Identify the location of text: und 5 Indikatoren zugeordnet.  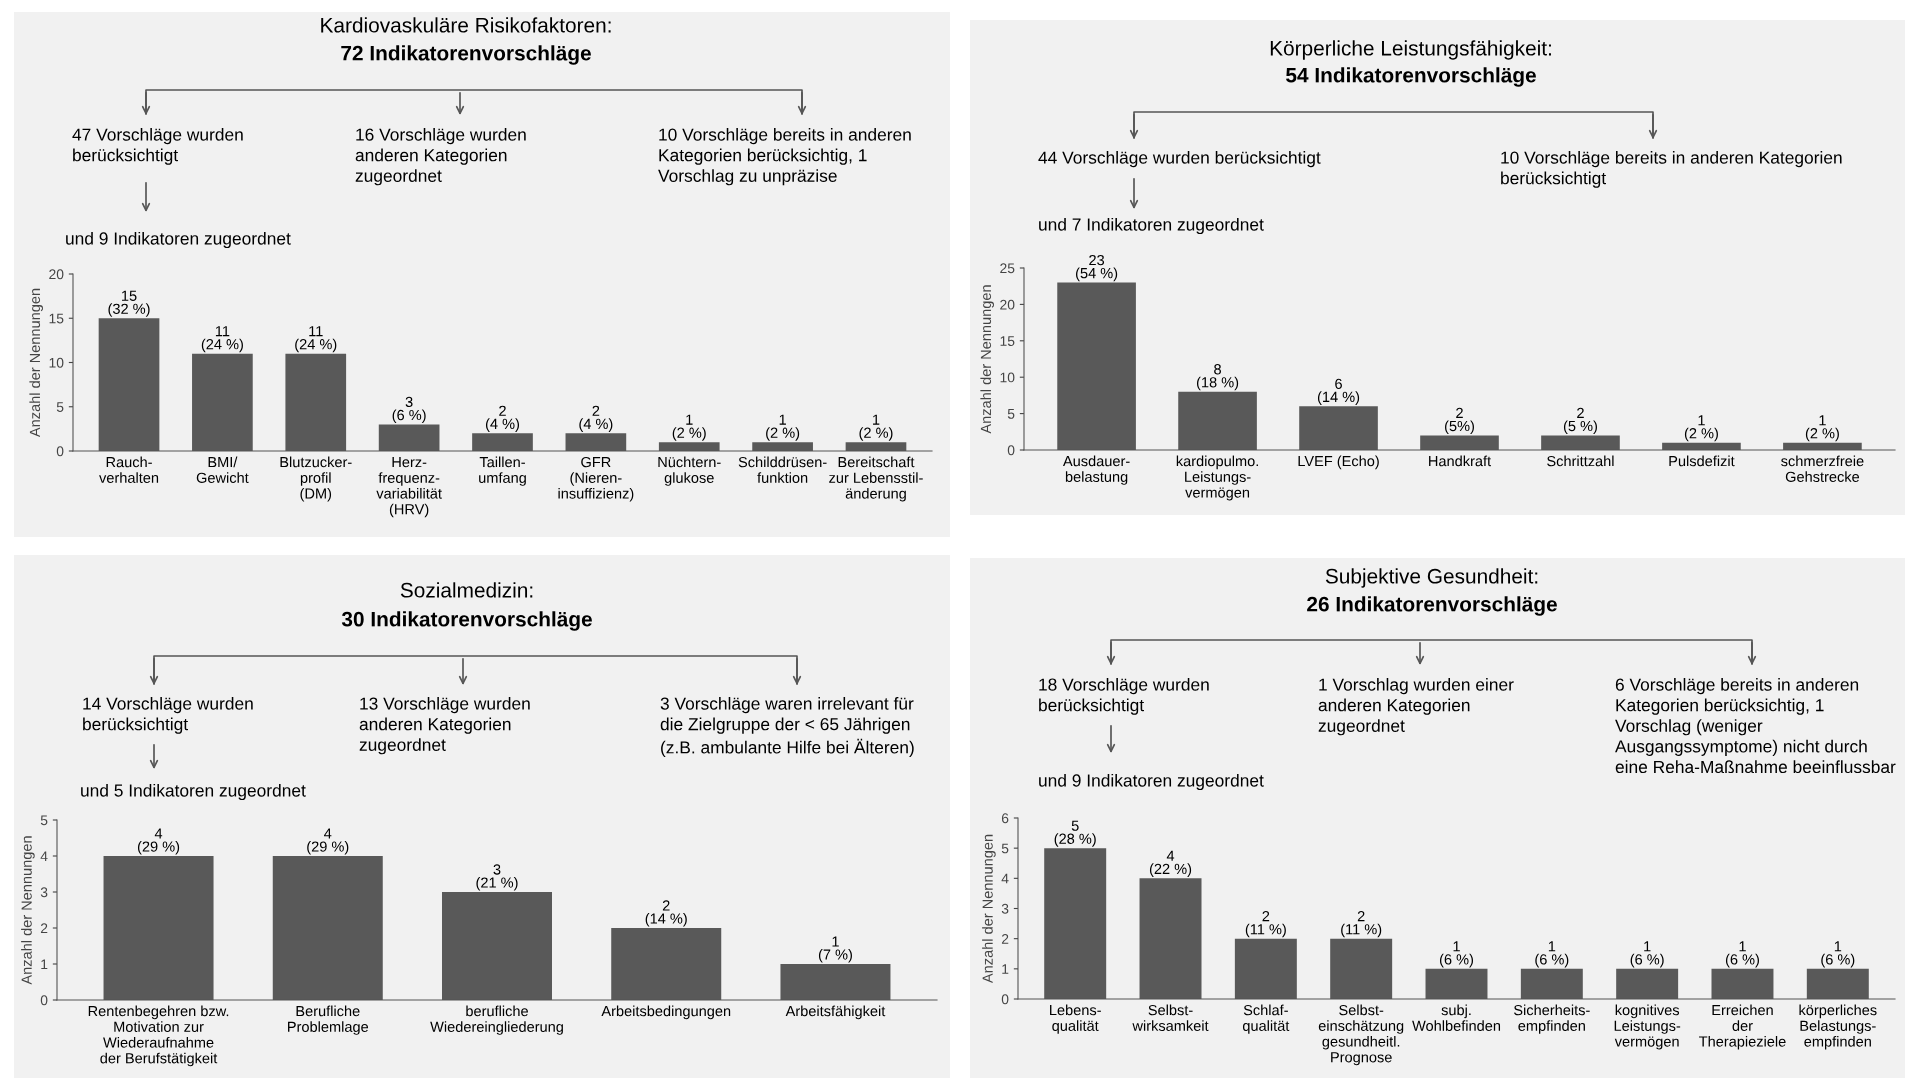
(193, 792).